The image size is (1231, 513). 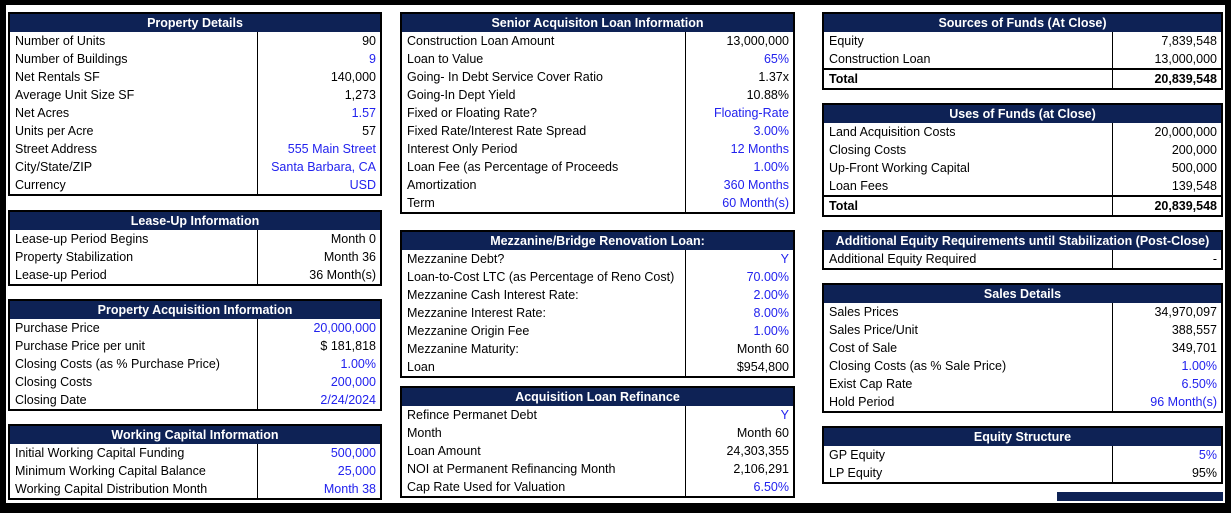 What do you see at coordinates (318, 346) in the screenshot?
I see `cell-value: $ 181,818` at bounding box center [318, 346].